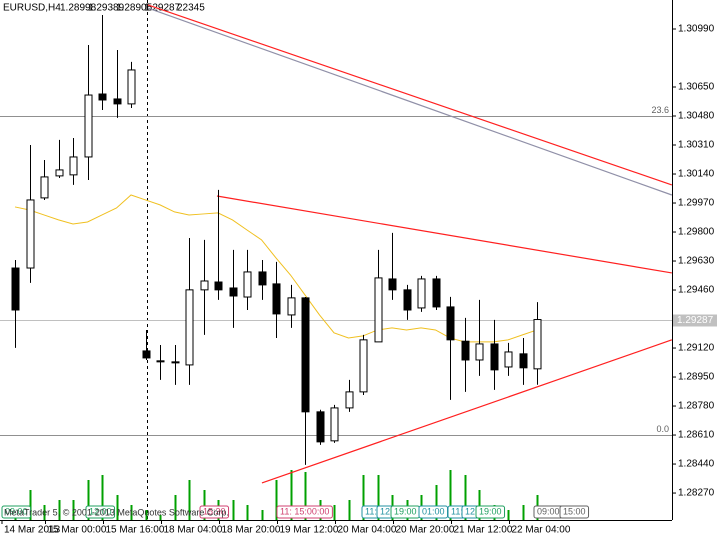 The height and width of the screenshot is (540, 720). Describe the element at coordinates (135, 530) in the screenshot. I see `x-tick-label: 15 Mar 16:00` at that location.